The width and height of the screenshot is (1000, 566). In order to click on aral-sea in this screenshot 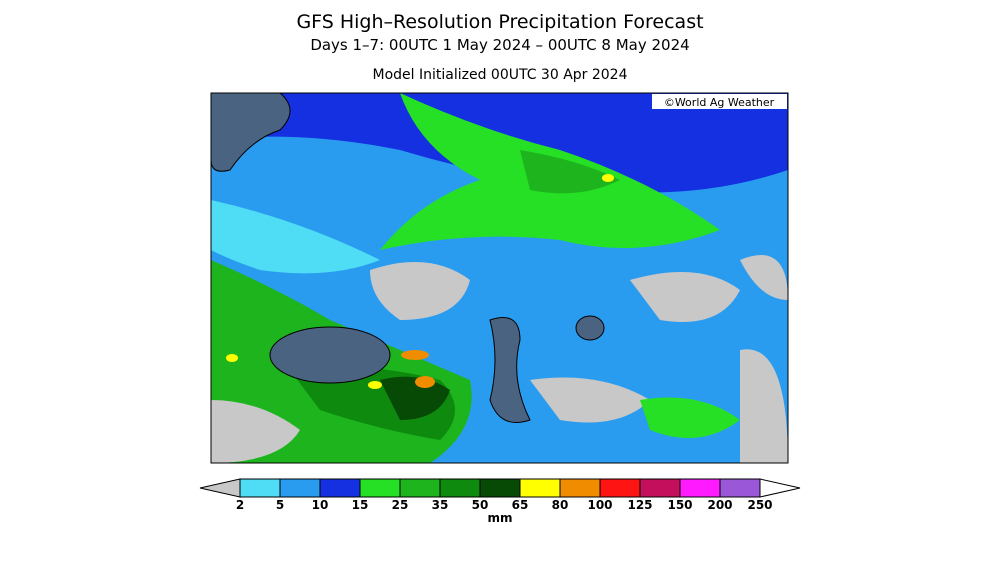, I will do `click(590, 328)`.